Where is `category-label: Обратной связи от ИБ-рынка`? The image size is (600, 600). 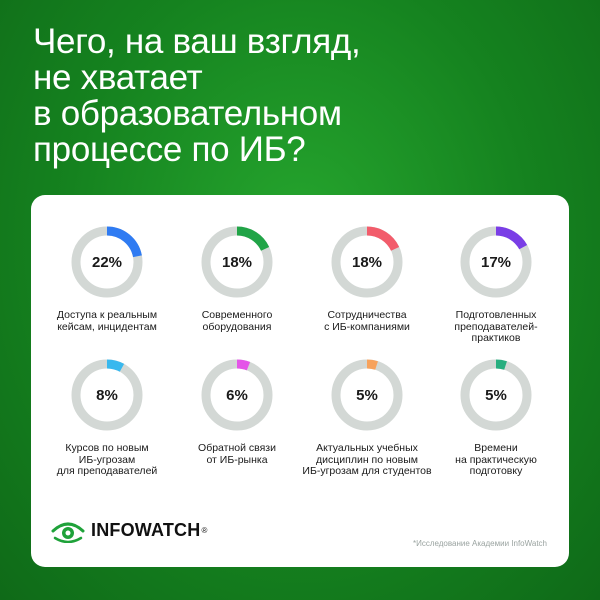 category-label: Обратной связи от ИБ-рынка is located at coordinates (237, 454).